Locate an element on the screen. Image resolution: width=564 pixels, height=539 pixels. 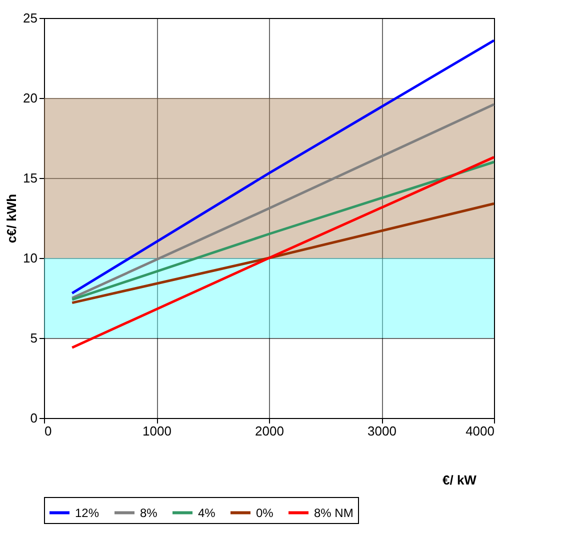
x-tick-label: 0 is located at coordinates (48, 431).